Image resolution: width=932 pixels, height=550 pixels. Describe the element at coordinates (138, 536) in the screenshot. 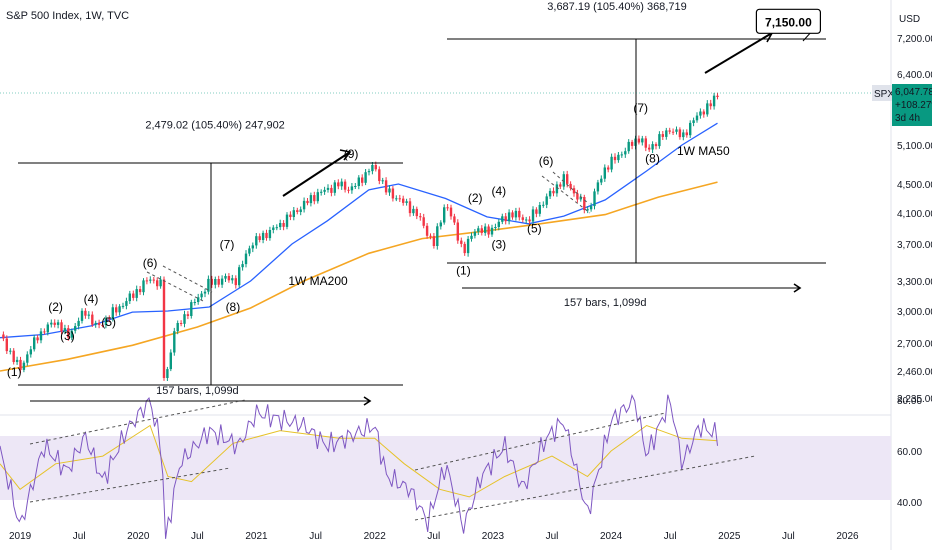

I see `time-tick-label: 2020` at that location.